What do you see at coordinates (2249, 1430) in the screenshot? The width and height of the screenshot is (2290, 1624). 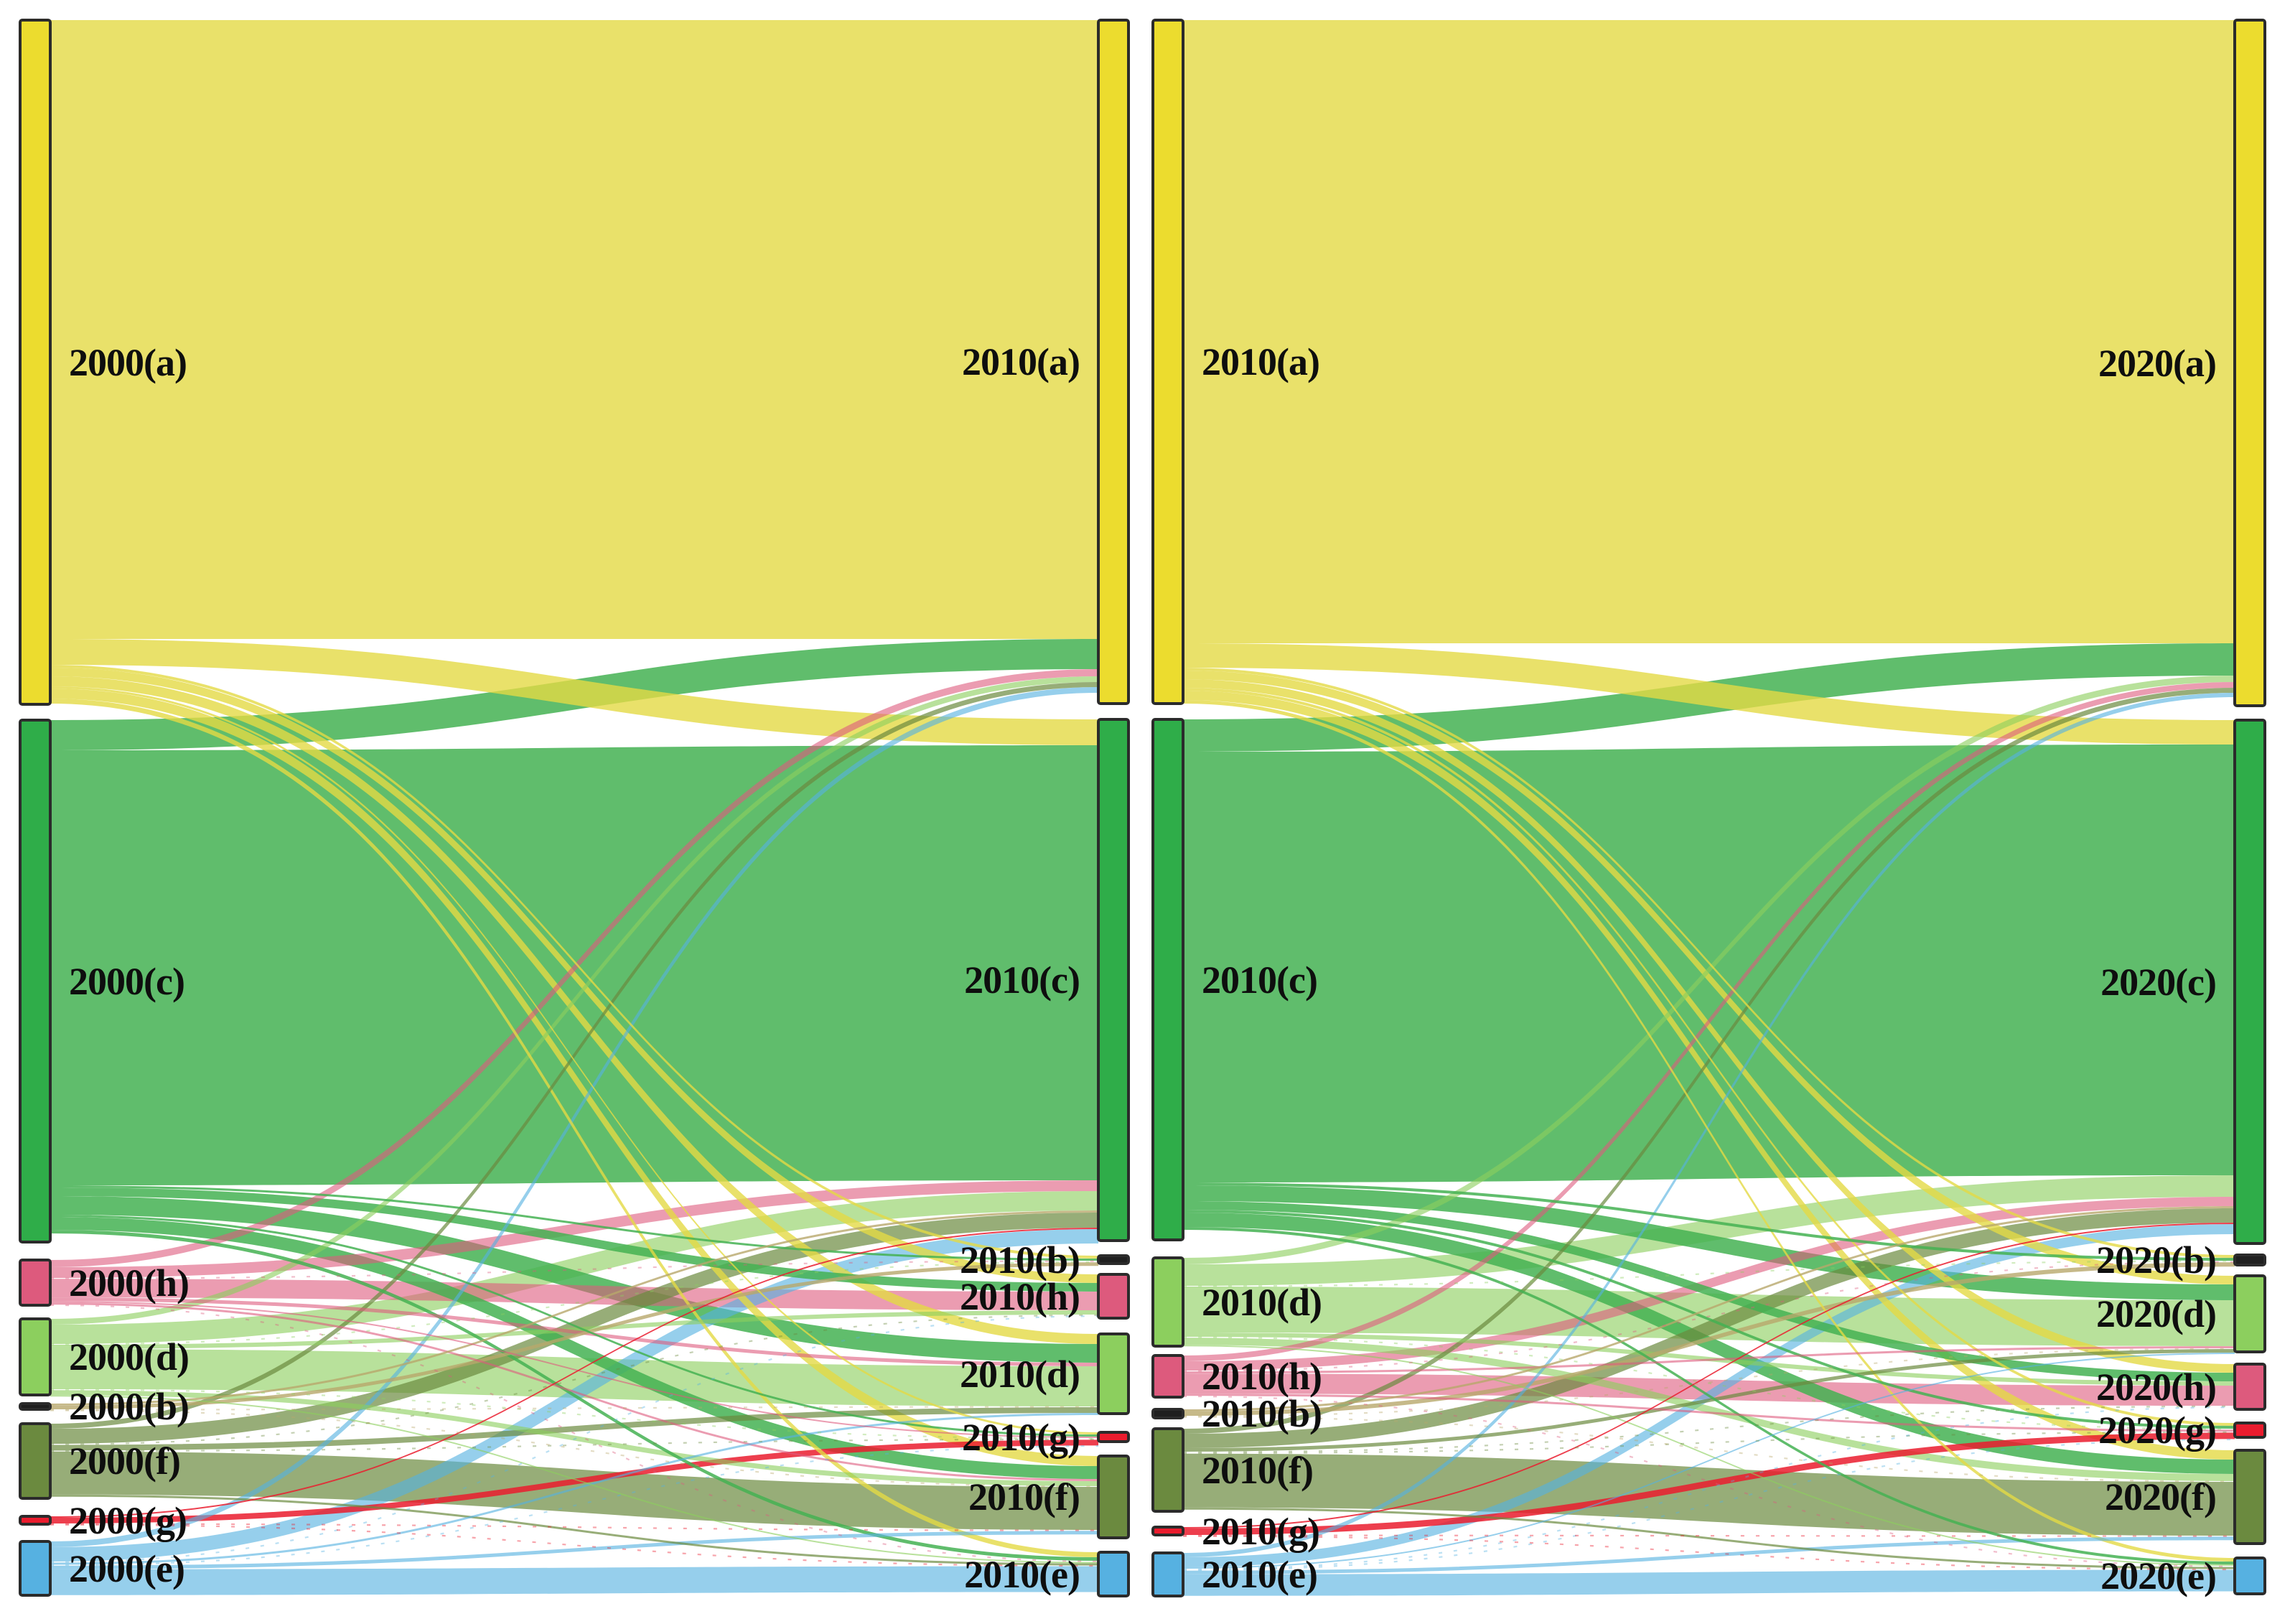 I see `node-2020g` at bounding box center [2249, 1430].